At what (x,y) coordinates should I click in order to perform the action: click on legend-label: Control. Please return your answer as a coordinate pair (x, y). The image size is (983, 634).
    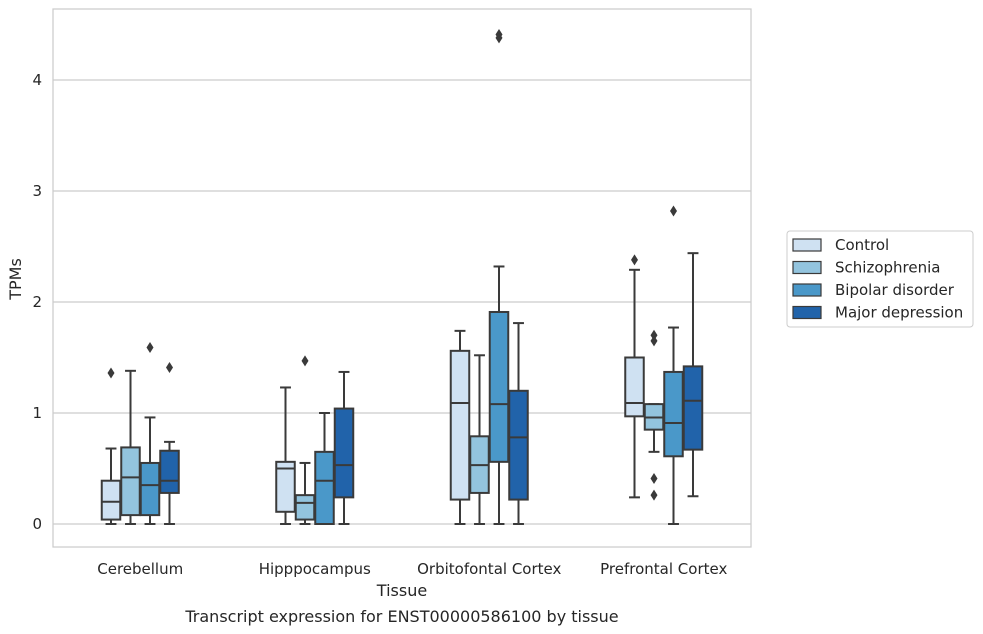
    Looking at the image, I should click on (862, 245).